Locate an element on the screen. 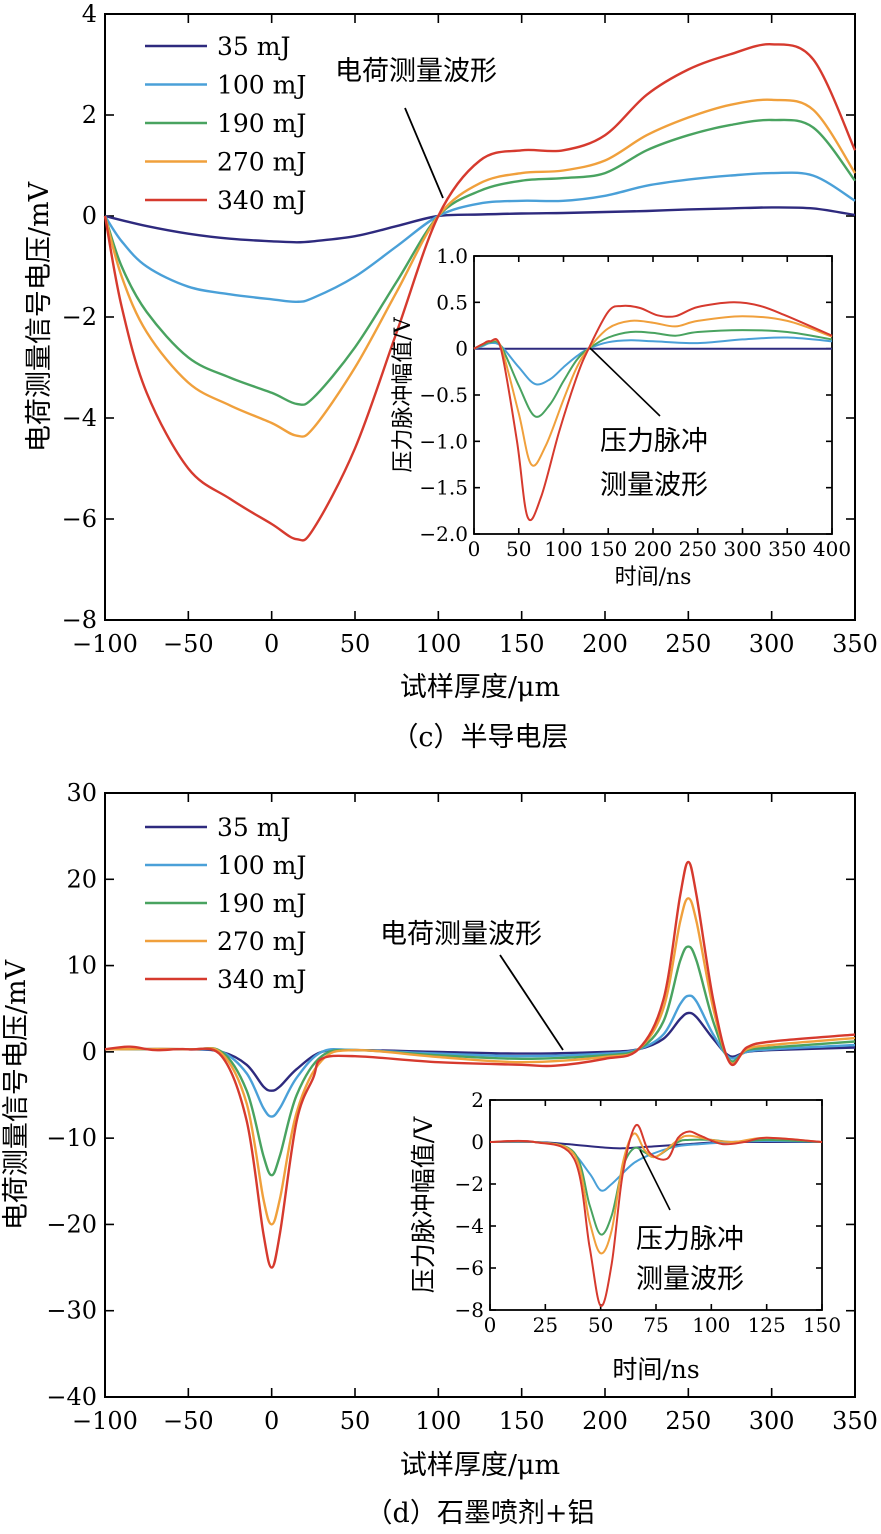 This screenshot has height=1534, width=881. panel-c-inset-annotation-leader is located at coordinates (625, 382).